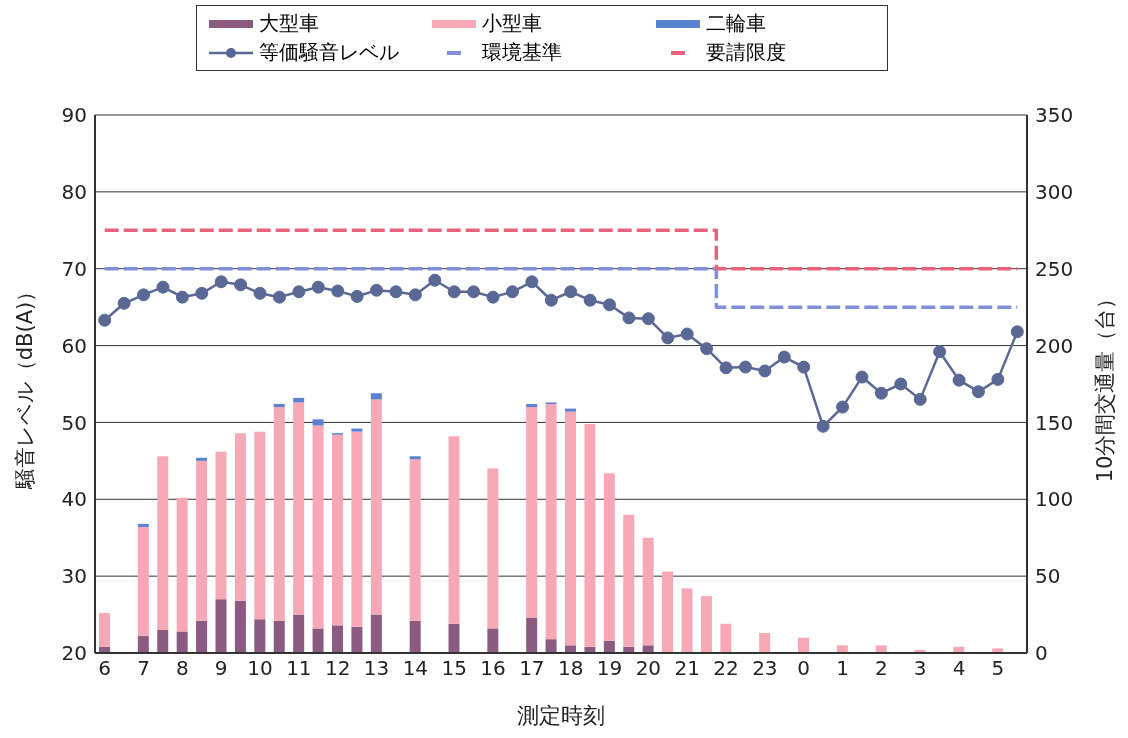 Image resolution: width=1128 pixels, height=738 pixels. What do you see at coordinates (570, 668) in the screenshot?
I see `x-tick-label: 18` at bounding box center [570, 668].